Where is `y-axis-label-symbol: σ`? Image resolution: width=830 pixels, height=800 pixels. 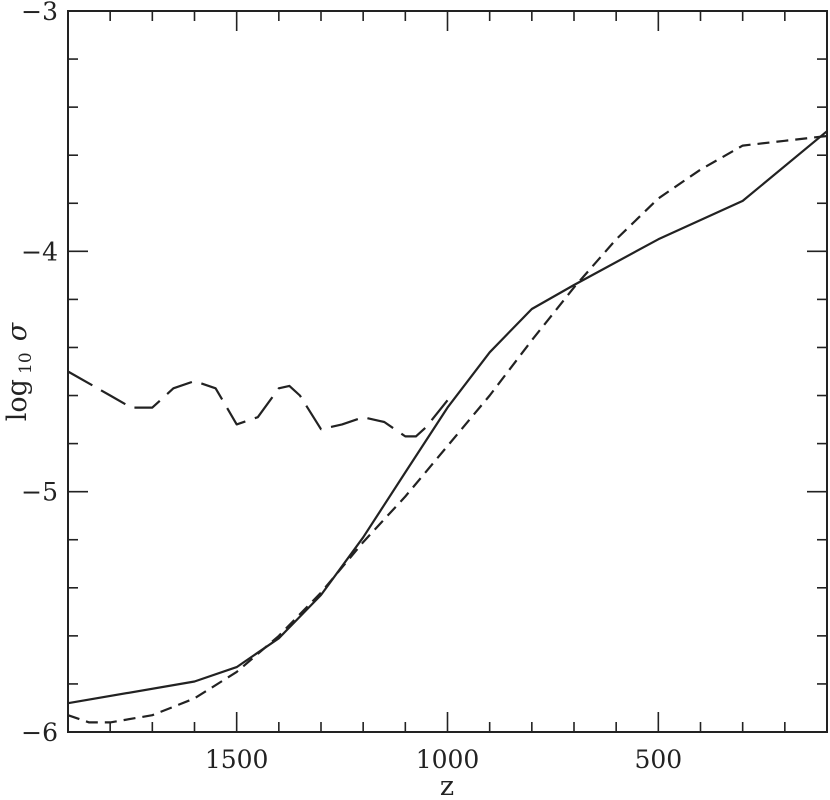 y-axis-label-symbol: σ is located at coordinates (17, 331).